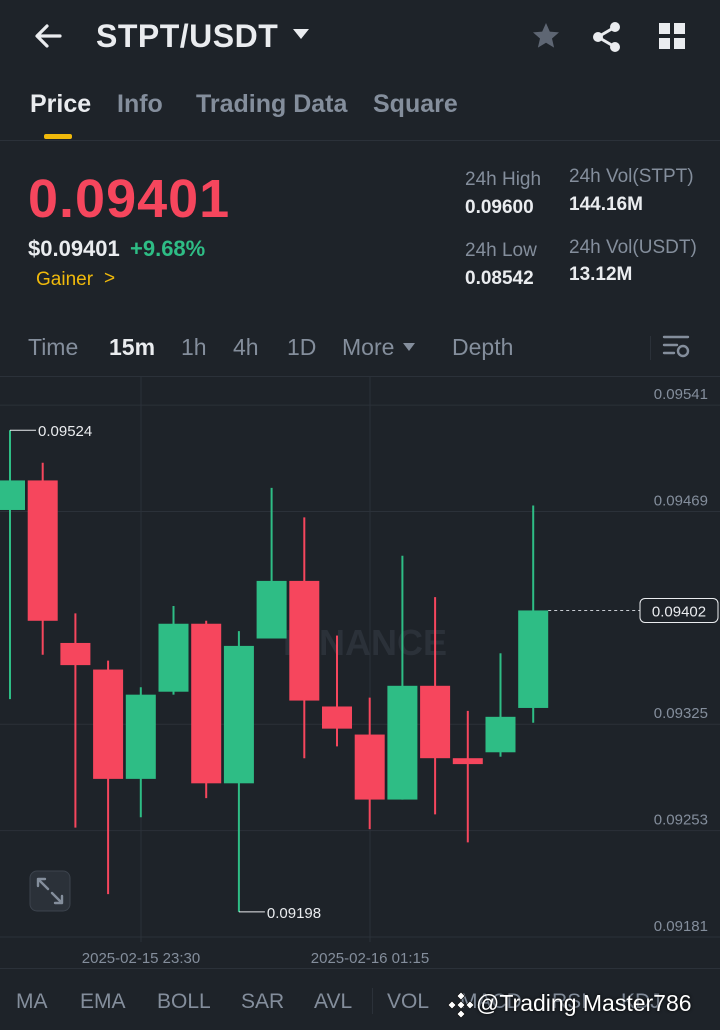 The height and width of the screenshot is (1030, 720). What do you see at coordinates (681, 820) in the screenshot?
I see `y-tick-label: 0.09253` at bounding box center [681, 820].